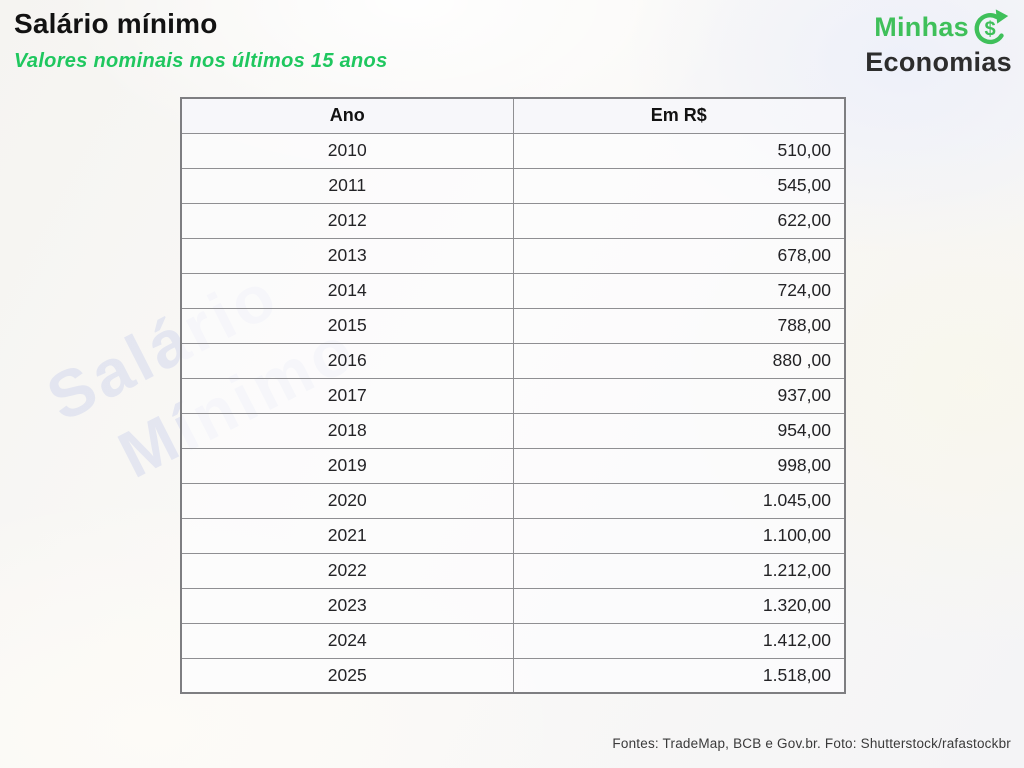  What do you see at coordinates (679, 465) in the screenshot?
I see `value-cell: 998,00` at bounding box center [679, 465].